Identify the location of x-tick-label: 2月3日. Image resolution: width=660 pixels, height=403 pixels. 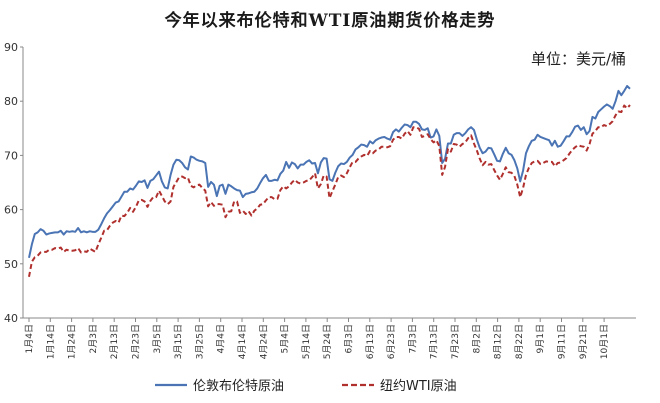
(93, 338).